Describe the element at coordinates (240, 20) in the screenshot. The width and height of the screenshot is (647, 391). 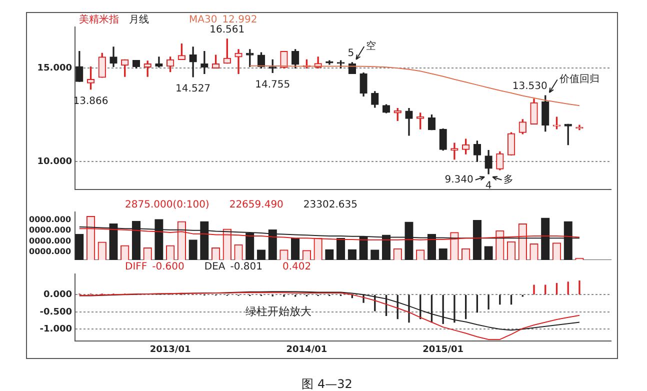
I see `text: 12.992` at that location.